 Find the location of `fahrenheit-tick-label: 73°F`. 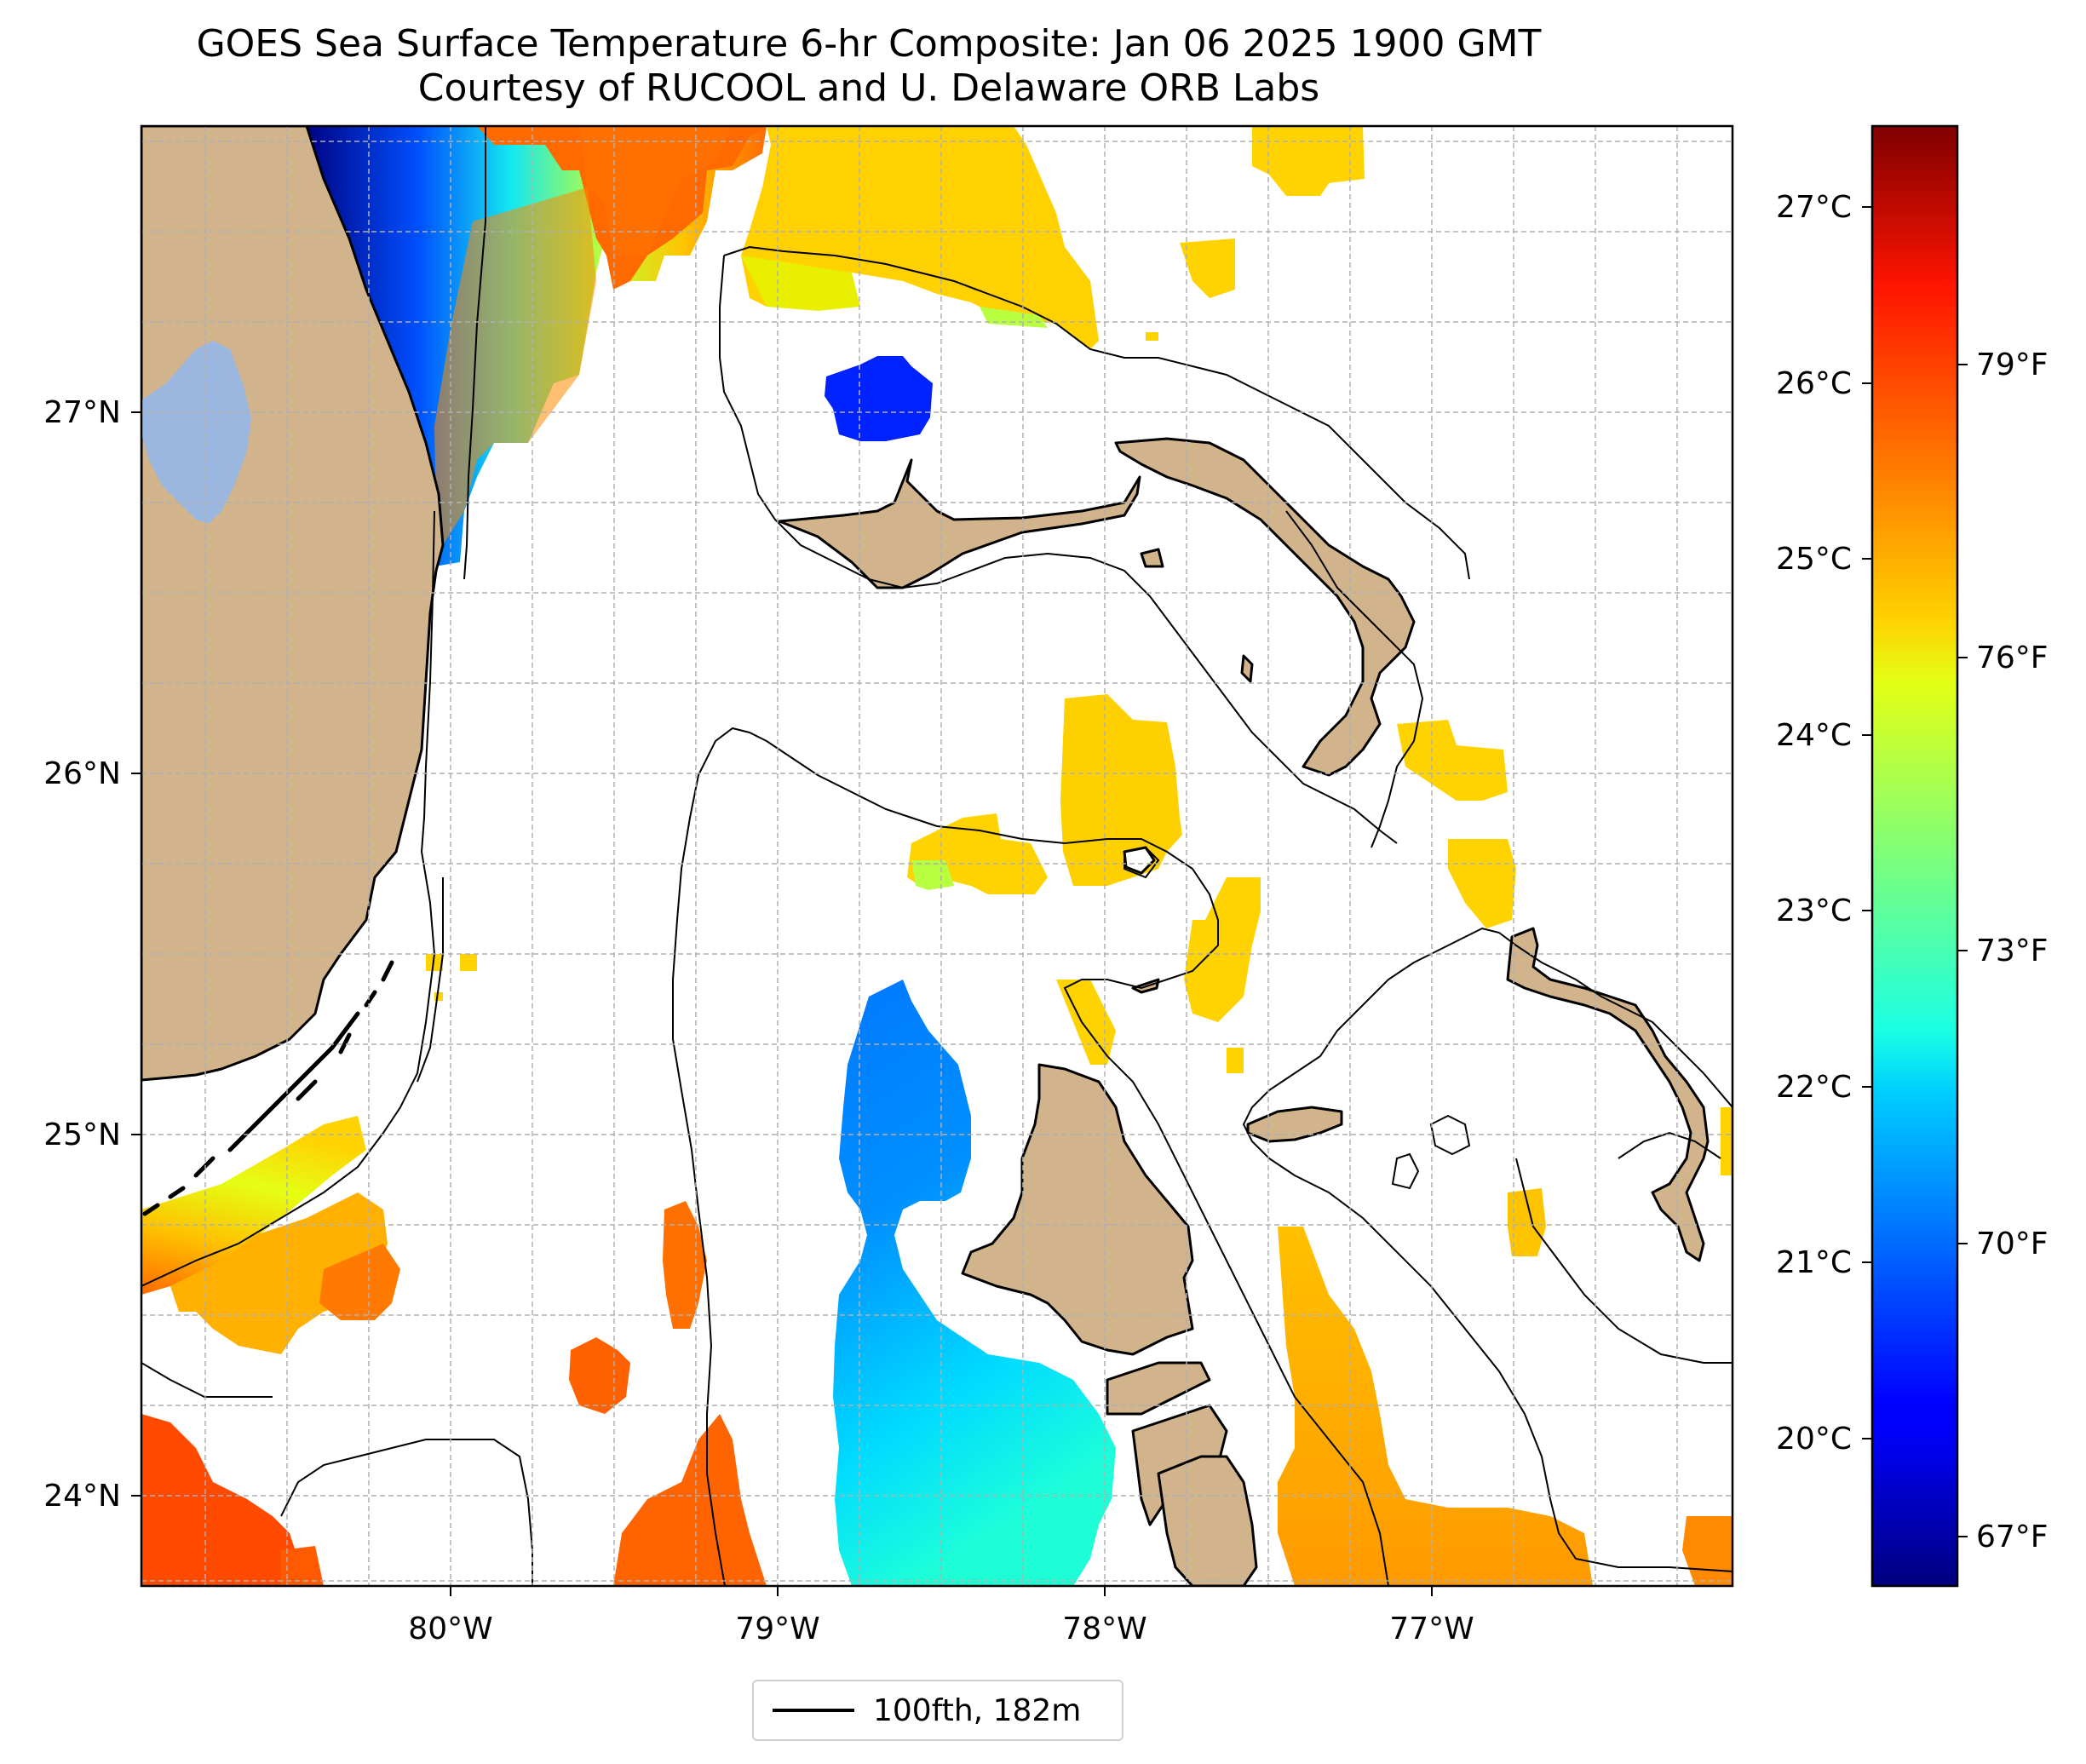

fahrenheit-tick-label: 73°F is located at coordinates (2012, 951).